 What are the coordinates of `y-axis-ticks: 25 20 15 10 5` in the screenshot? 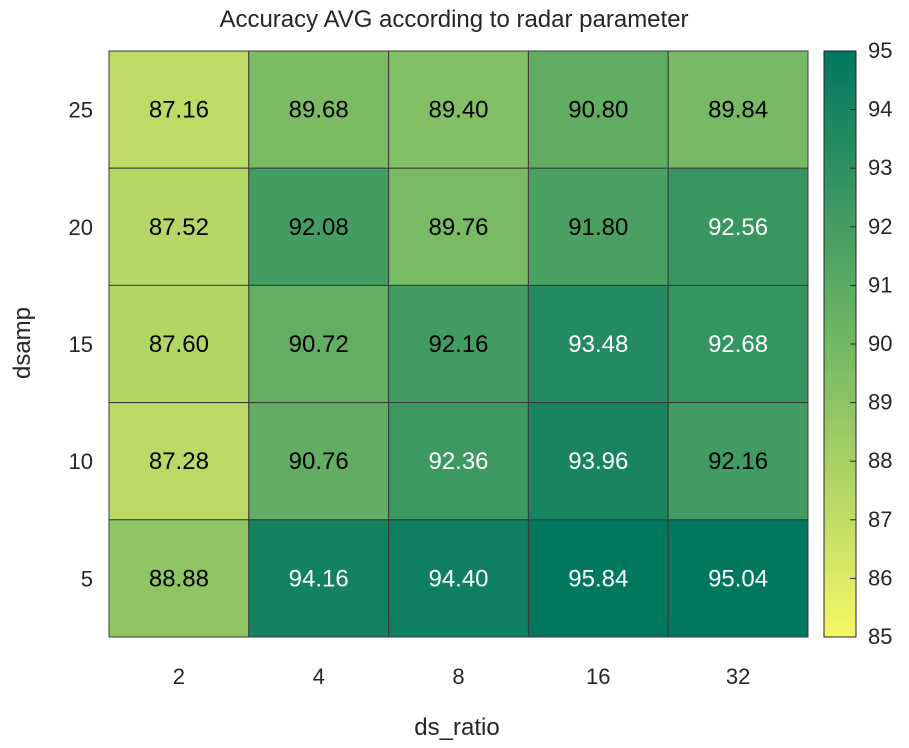 It's located at (81, 345).